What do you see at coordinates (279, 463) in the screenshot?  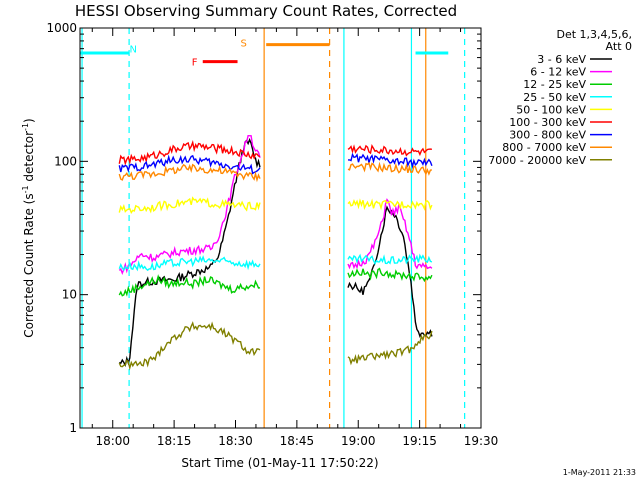 I see `x-axis-label: Start Time (01-May-11 17:50:22)` at bounding box center [279, 463].